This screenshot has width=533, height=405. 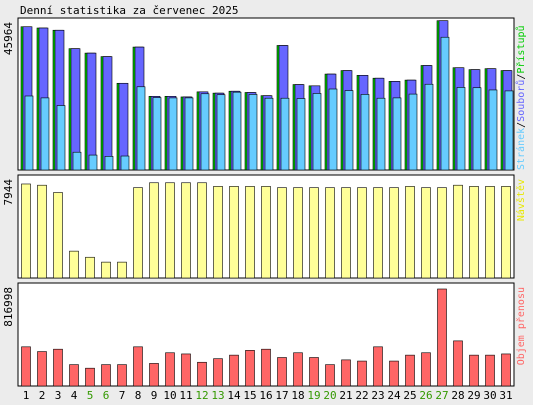 What do you see at coordinates (457, 395) in the screenshot?
I see `x-tick-label-day-28: 28` at bounding box center [457, 395].